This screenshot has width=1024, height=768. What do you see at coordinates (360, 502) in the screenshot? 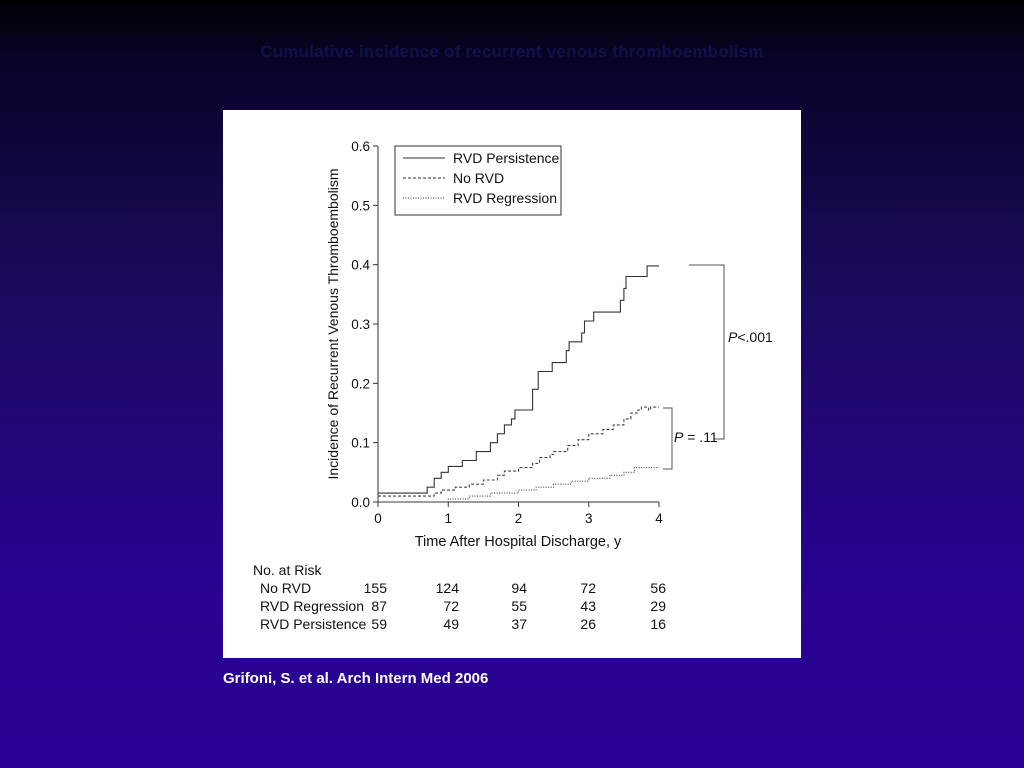
I see `y-tick-label: 0.0` at bounding box center [360, 502].